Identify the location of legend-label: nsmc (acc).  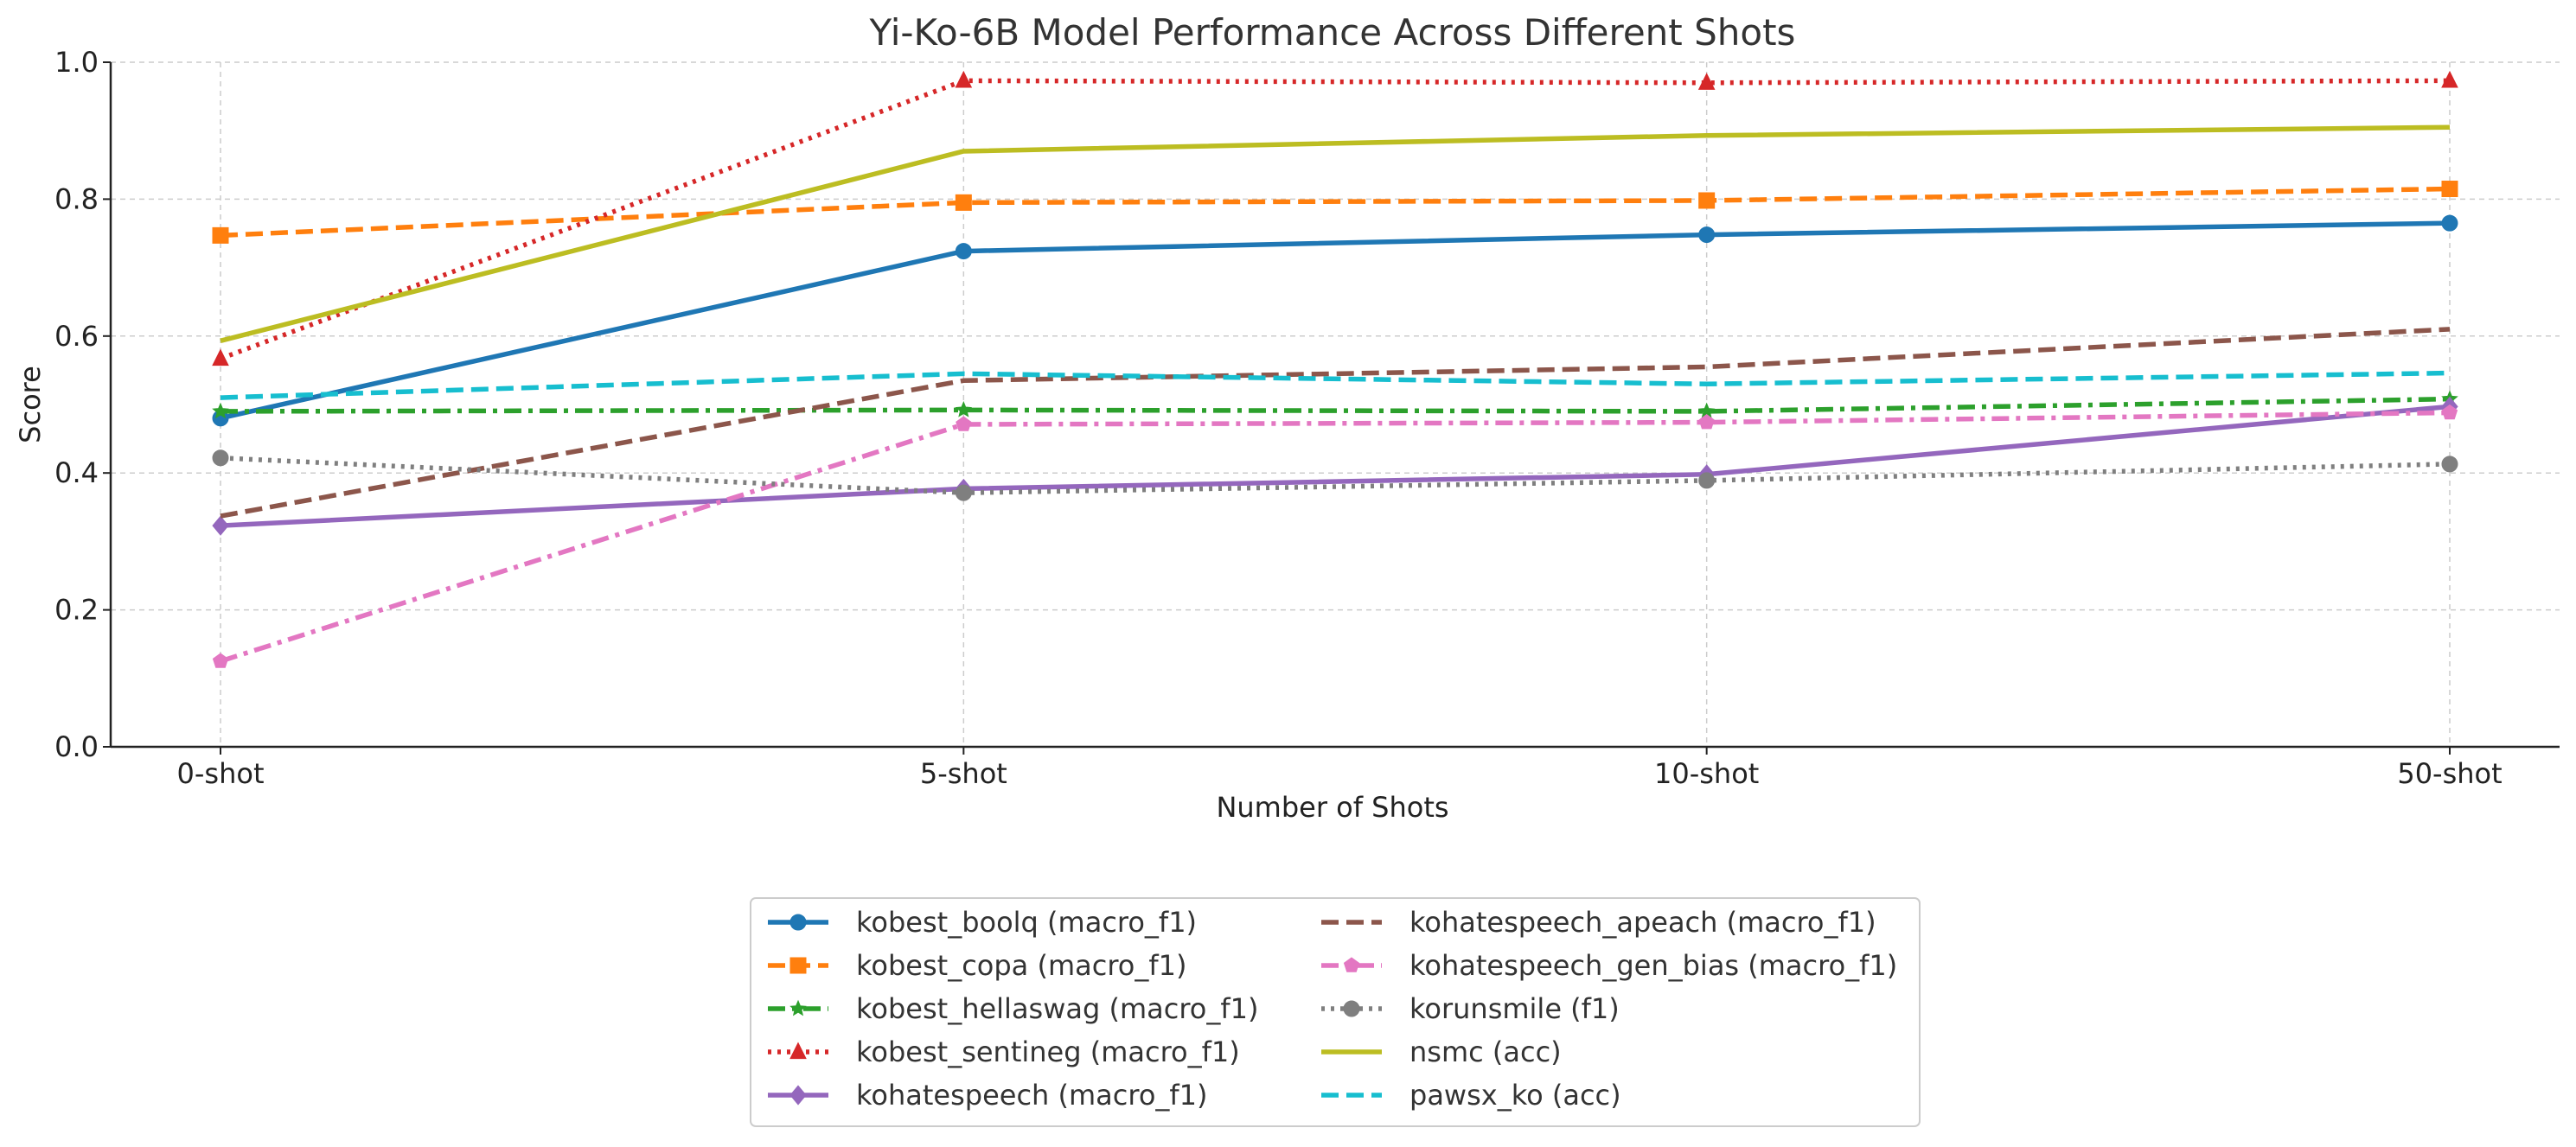
(1486, 1051).